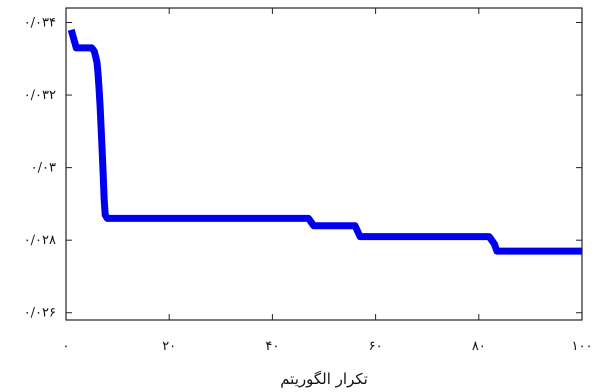  I want to click on y-tick-label: ۰/۰۳, so click(43, 168).